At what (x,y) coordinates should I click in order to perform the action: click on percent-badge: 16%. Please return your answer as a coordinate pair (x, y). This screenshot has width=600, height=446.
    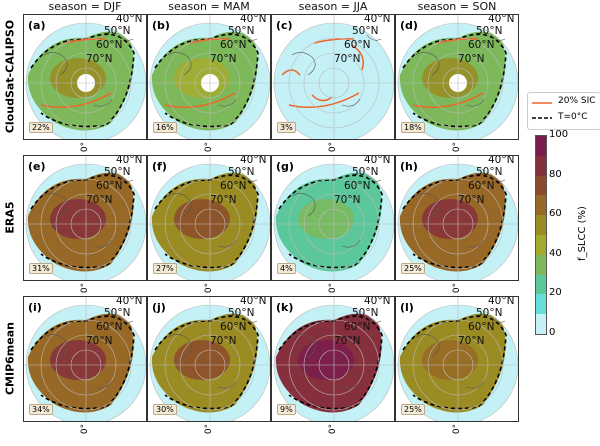
    Looking at the image, I should click on (165, 127).